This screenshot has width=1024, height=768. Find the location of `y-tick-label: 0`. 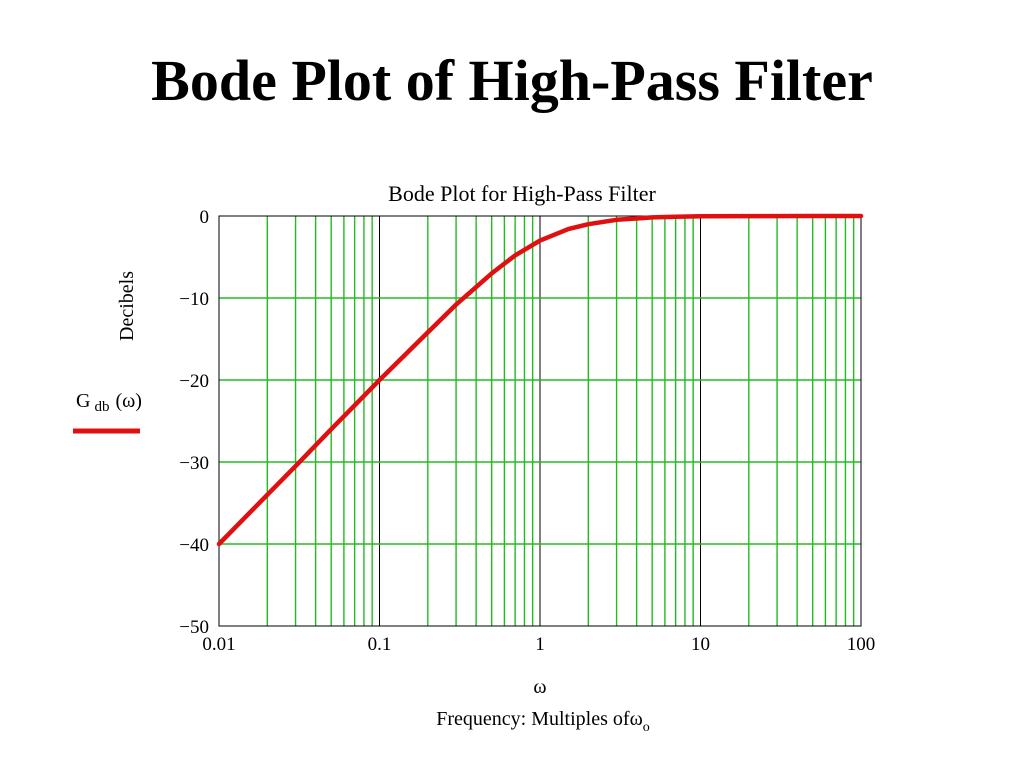

y-tick-label: 0 is located at coordinates (205, 217).